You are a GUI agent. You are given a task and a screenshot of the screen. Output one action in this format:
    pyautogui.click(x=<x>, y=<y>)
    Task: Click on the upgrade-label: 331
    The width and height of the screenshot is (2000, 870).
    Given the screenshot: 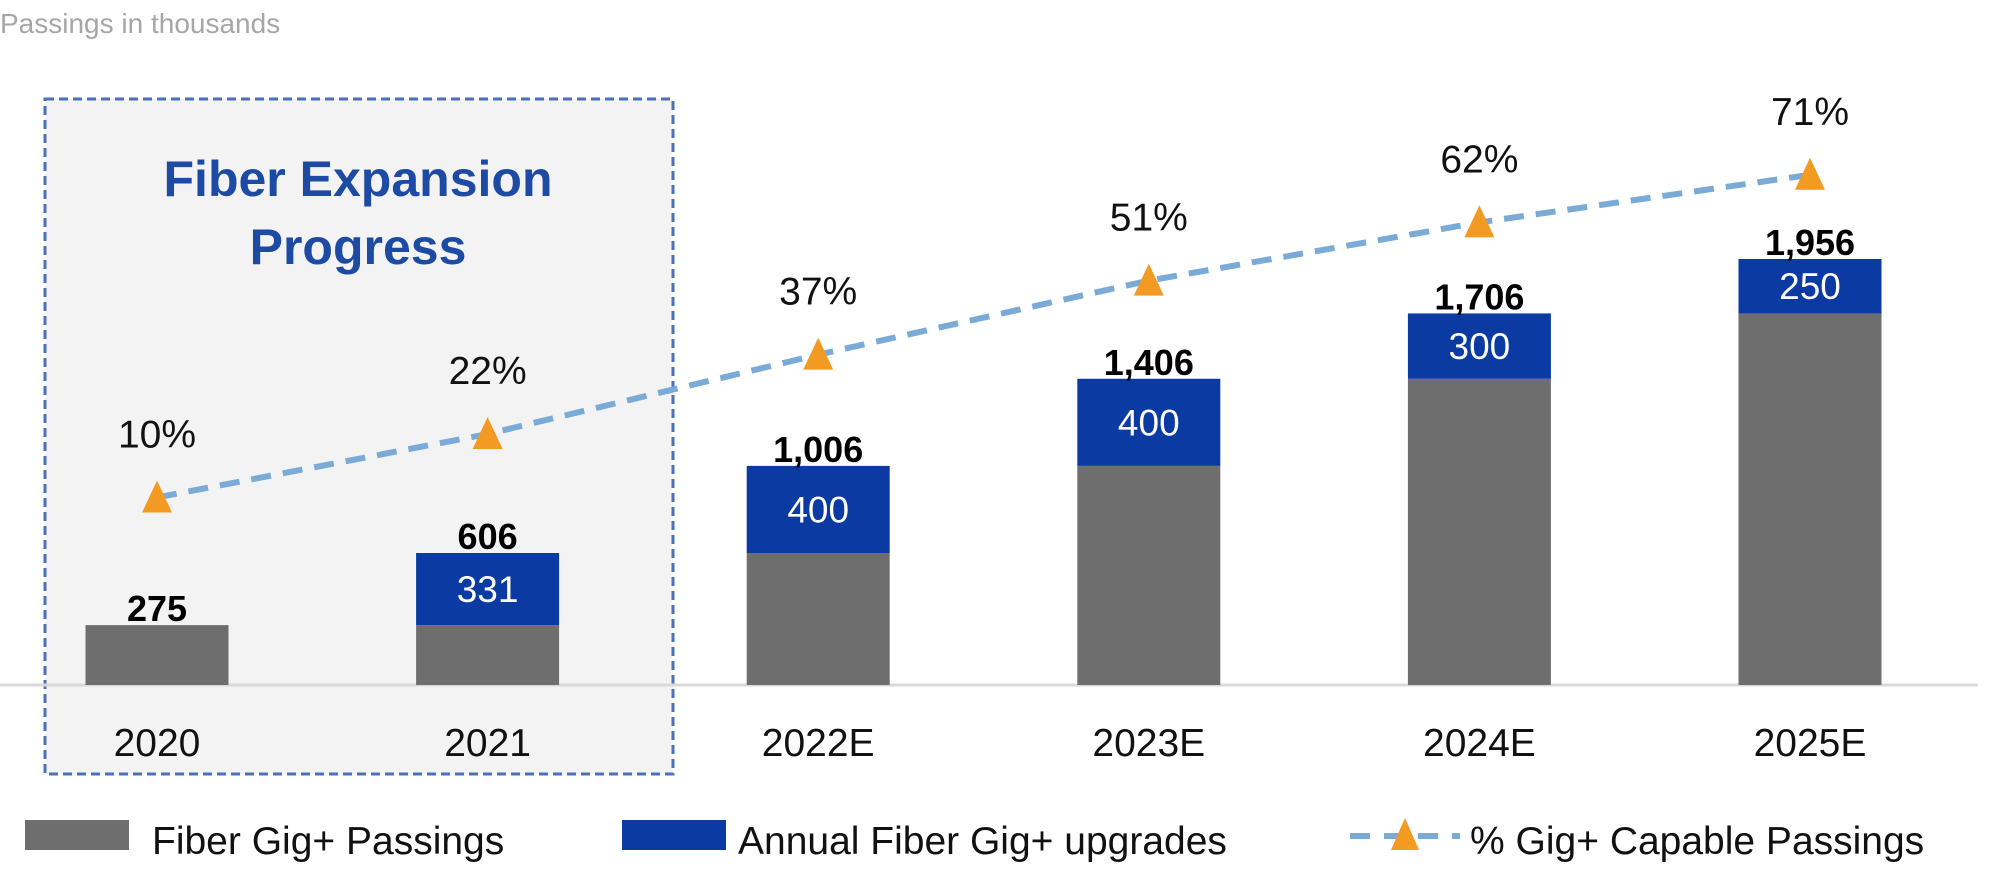 What is the action you would take?
    pyautogui.click(x=488, y=589)
    